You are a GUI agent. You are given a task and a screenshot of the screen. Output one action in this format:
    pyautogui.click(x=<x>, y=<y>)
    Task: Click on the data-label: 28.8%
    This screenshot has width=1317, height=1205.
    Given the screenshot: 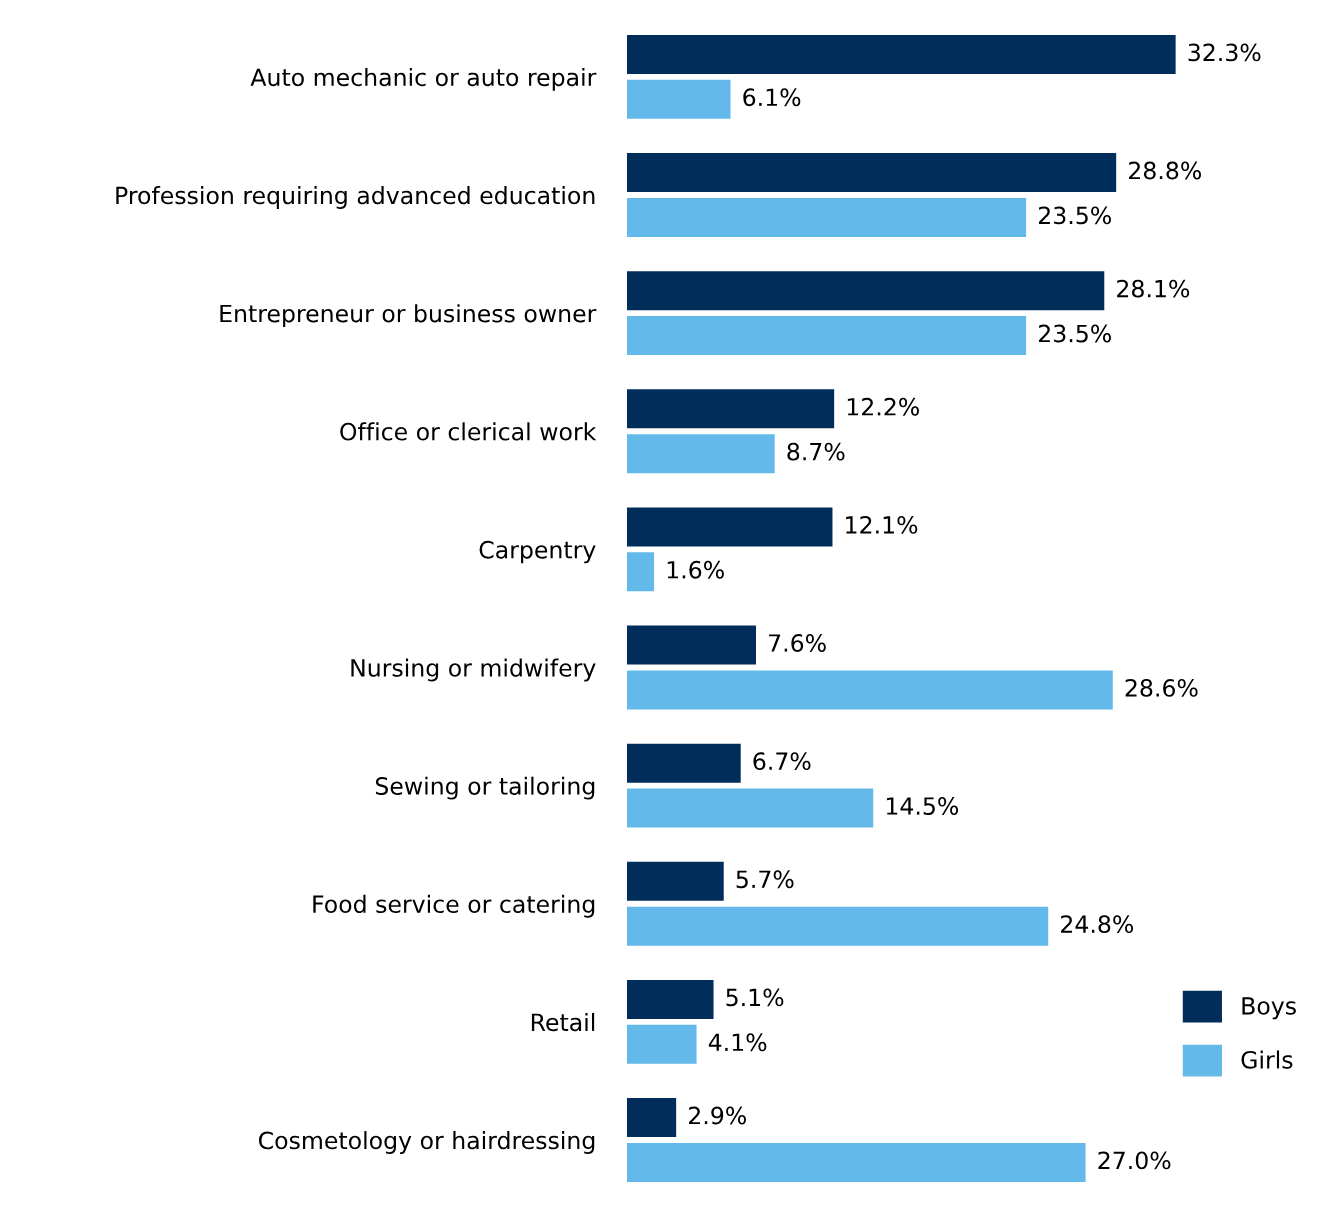 What is the action you would take?
    pyautogui.click(x=1165, y=170)
    